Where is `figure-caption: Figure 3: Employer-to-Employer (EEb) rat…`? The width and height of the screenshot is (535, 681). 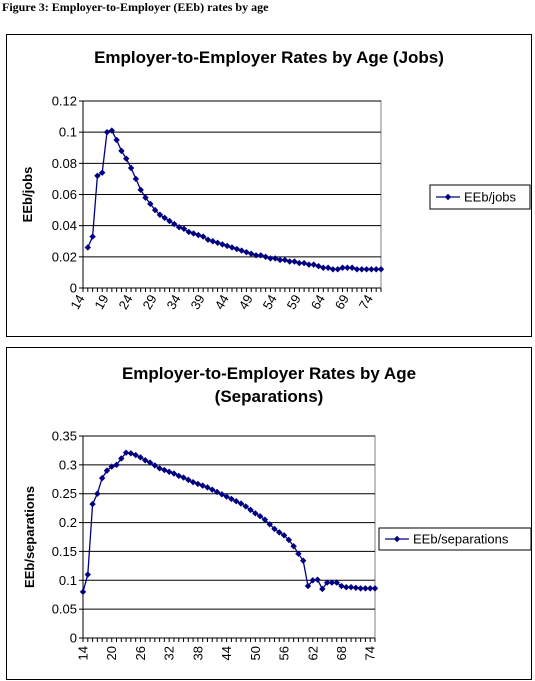
figure-caption: Figure 3: Employer-to-Employer (EEb) rat… is located at coordinates (135, 7).